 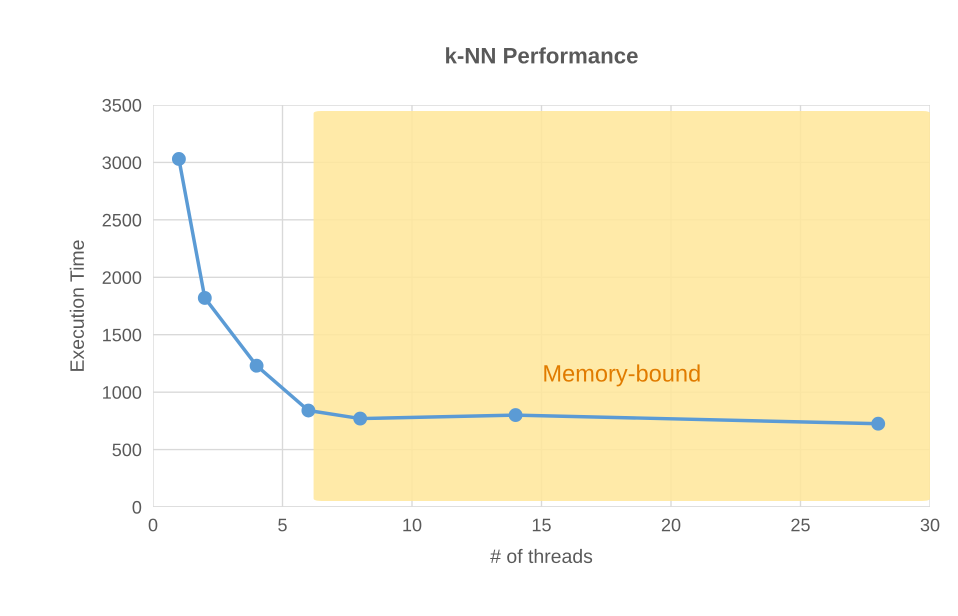 I want to click on y-axis-title: Execution Time, so click(x=77, y=305).